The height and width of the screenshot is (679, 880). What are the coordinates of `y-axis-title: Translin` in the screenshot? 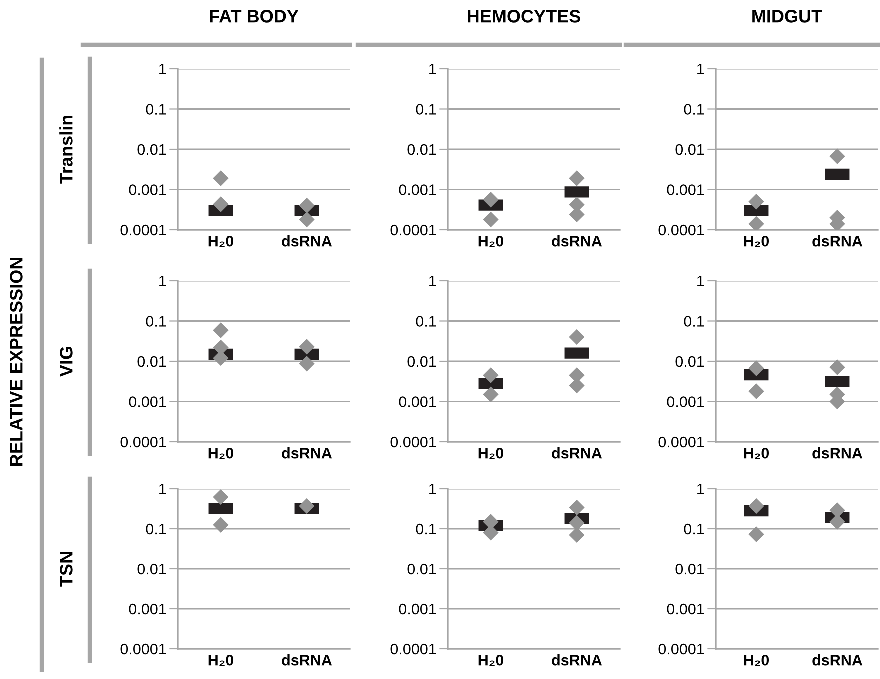 It's located at (66, 150).